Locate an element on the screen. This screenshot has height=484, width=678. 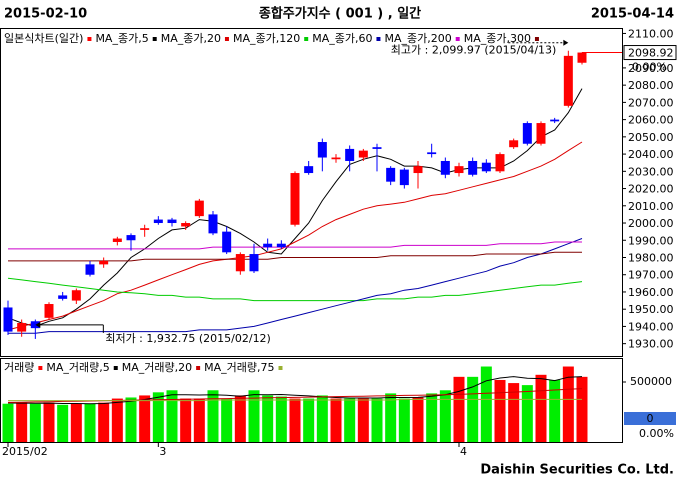
y-tick-label: 1950.00 is located at coordinates (651, 309).